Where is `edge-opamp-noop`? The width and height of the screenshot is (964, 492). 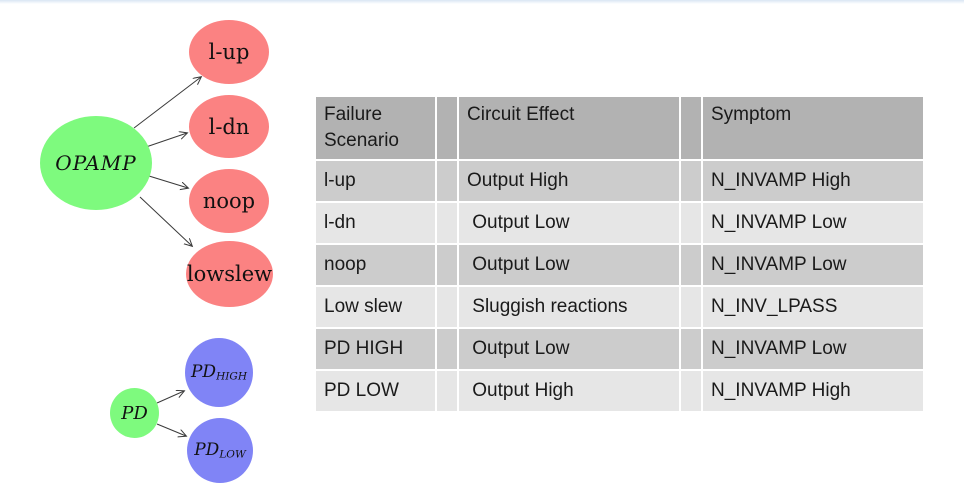
edge-opamp-noop is located at coordinates (168, 181).